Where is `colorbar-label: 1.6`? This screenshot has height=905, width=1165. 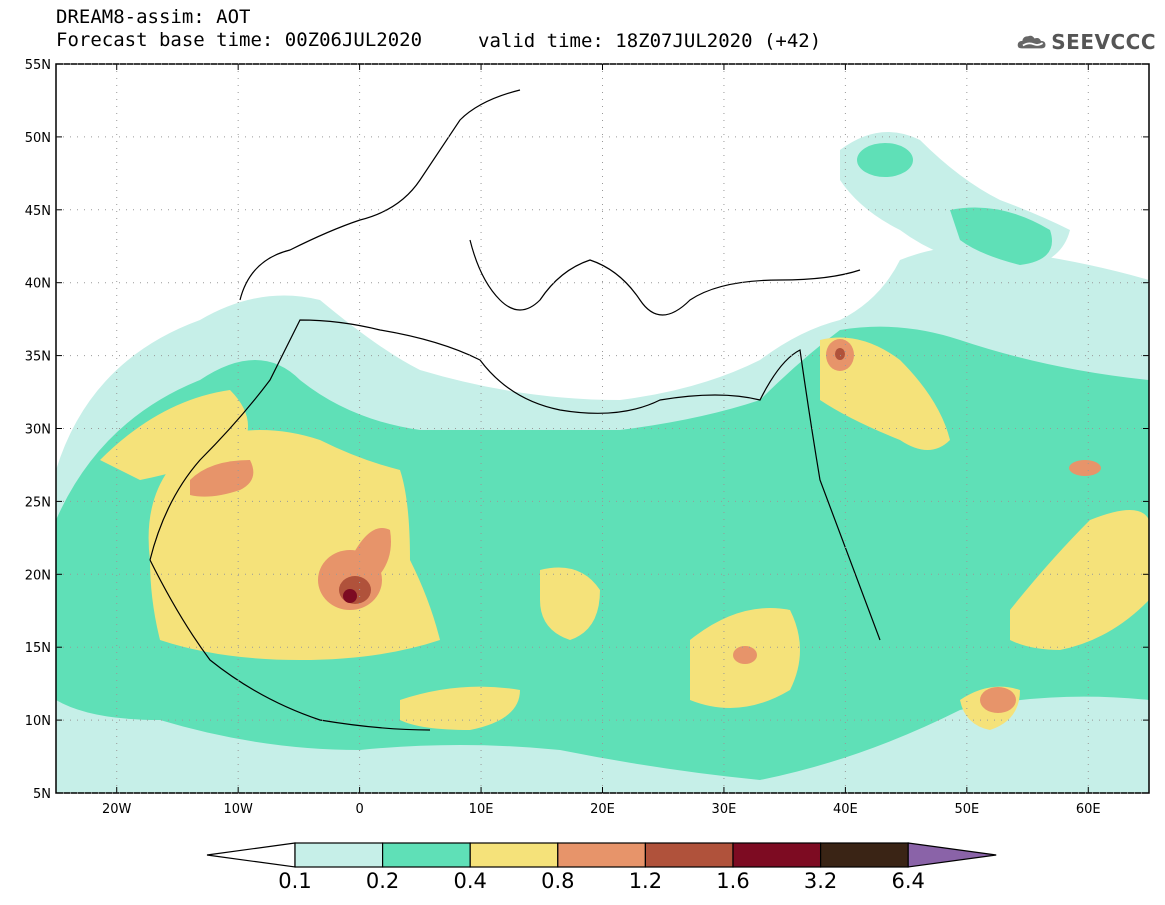
colorbar-label: 1.6 is located at coordinates (732, 881).